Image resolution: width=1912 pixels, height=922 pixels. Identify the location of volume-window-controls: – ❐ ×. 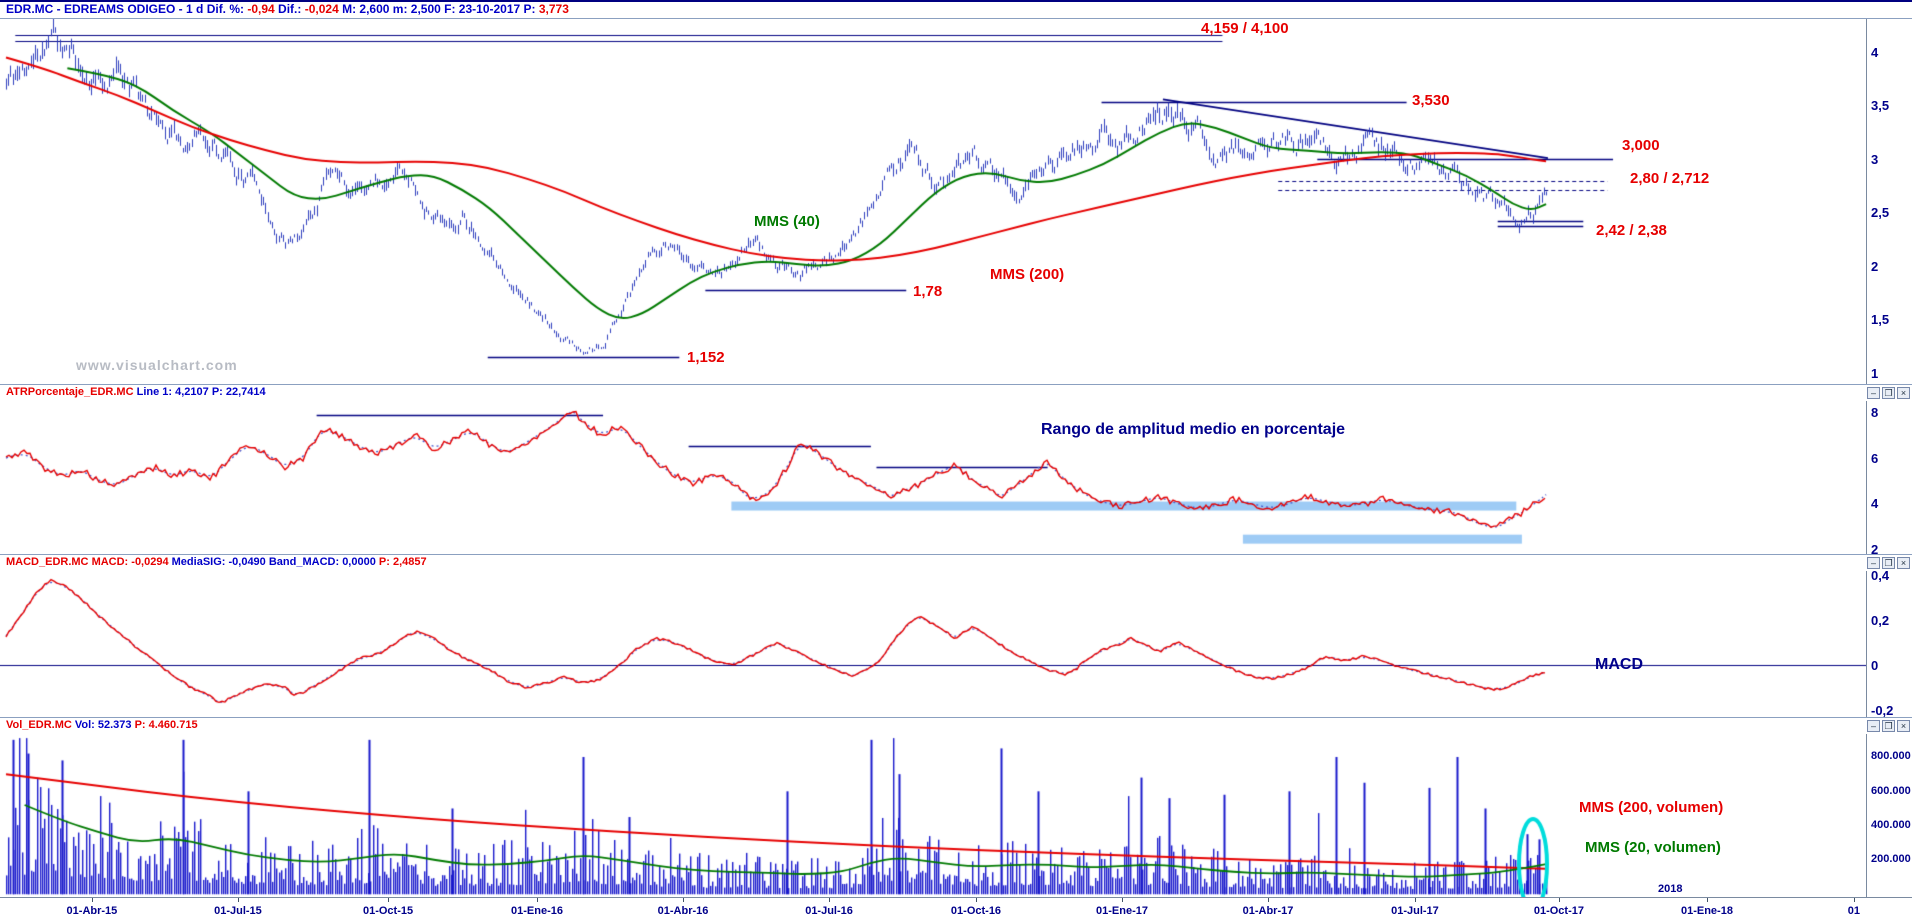
(1888, 726).